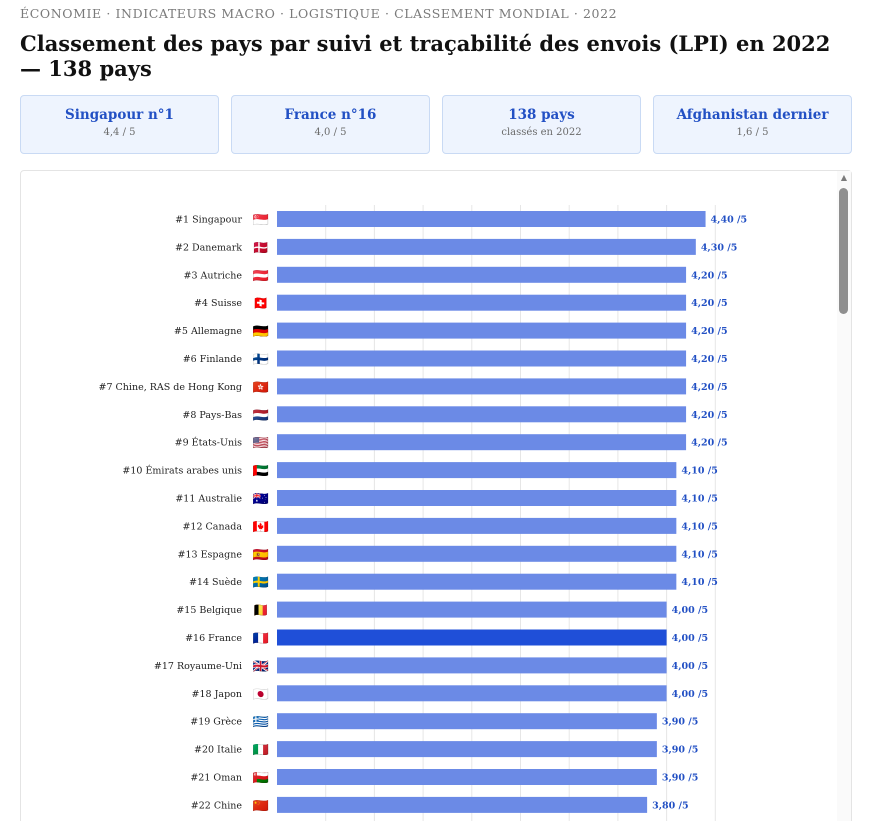 The image size is (871, 821). What do you see at coordinates (261, 722) in the screenshot?
I see `flag-icon: 🇬🇷` at bounding box center [261, 722].